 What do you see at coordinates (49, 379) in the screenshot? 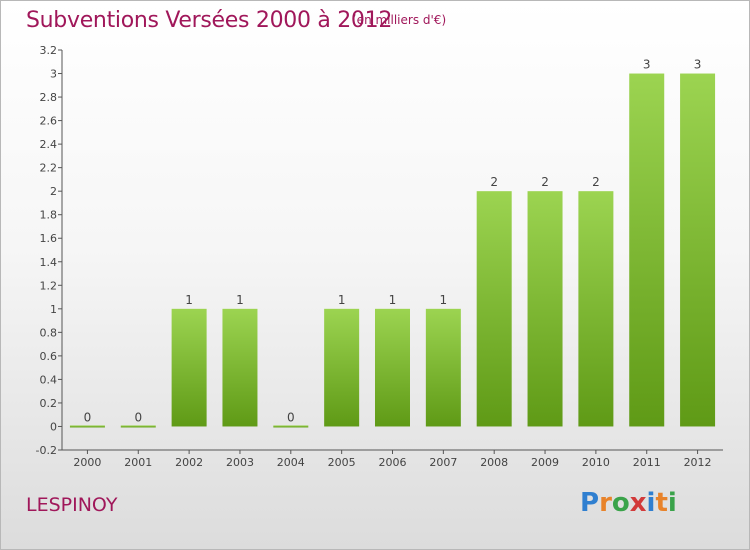
I see `y-tick-label: 0.4` at bounding box center [49, 379].